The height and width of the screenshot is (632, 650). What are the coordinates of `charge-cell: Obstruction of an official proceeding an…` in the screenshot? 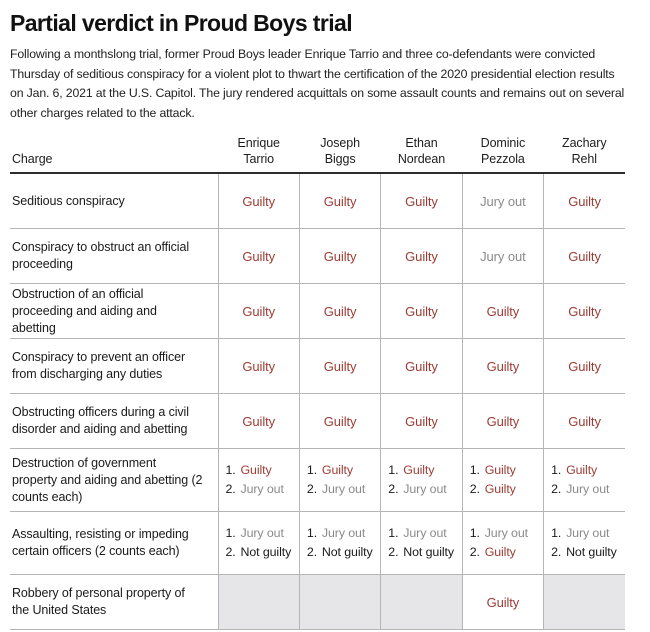 It's located at (114, 311).